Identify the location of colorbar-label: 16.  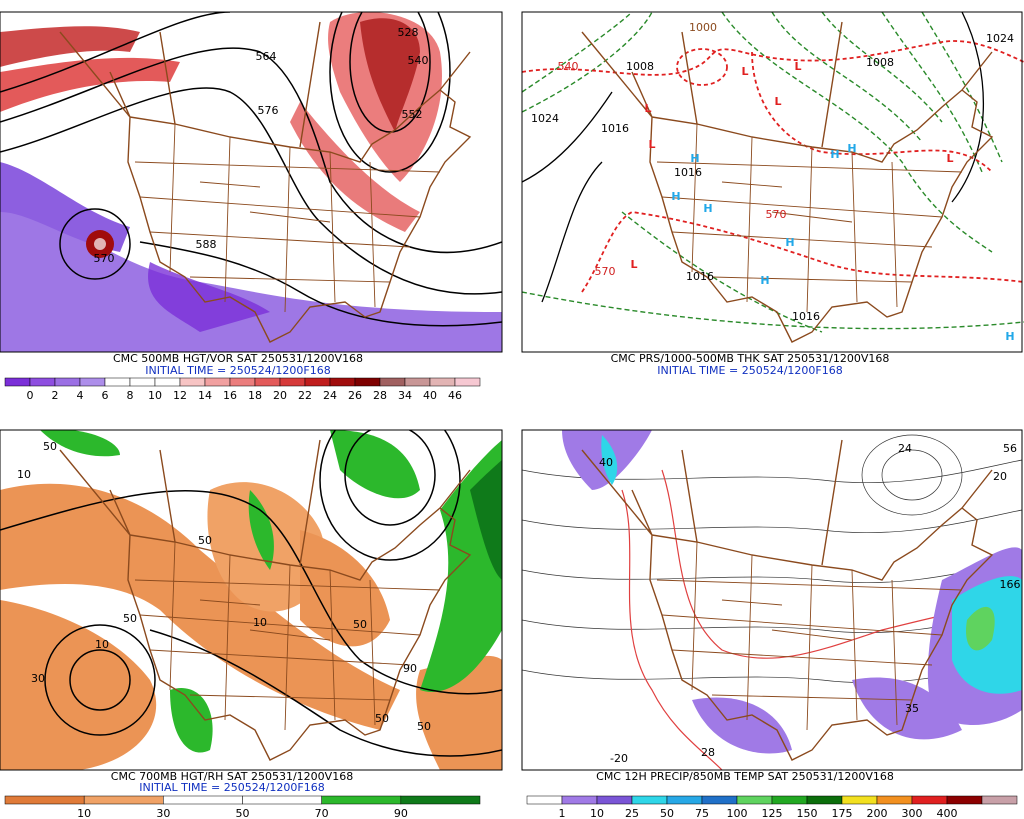
(230, 395).